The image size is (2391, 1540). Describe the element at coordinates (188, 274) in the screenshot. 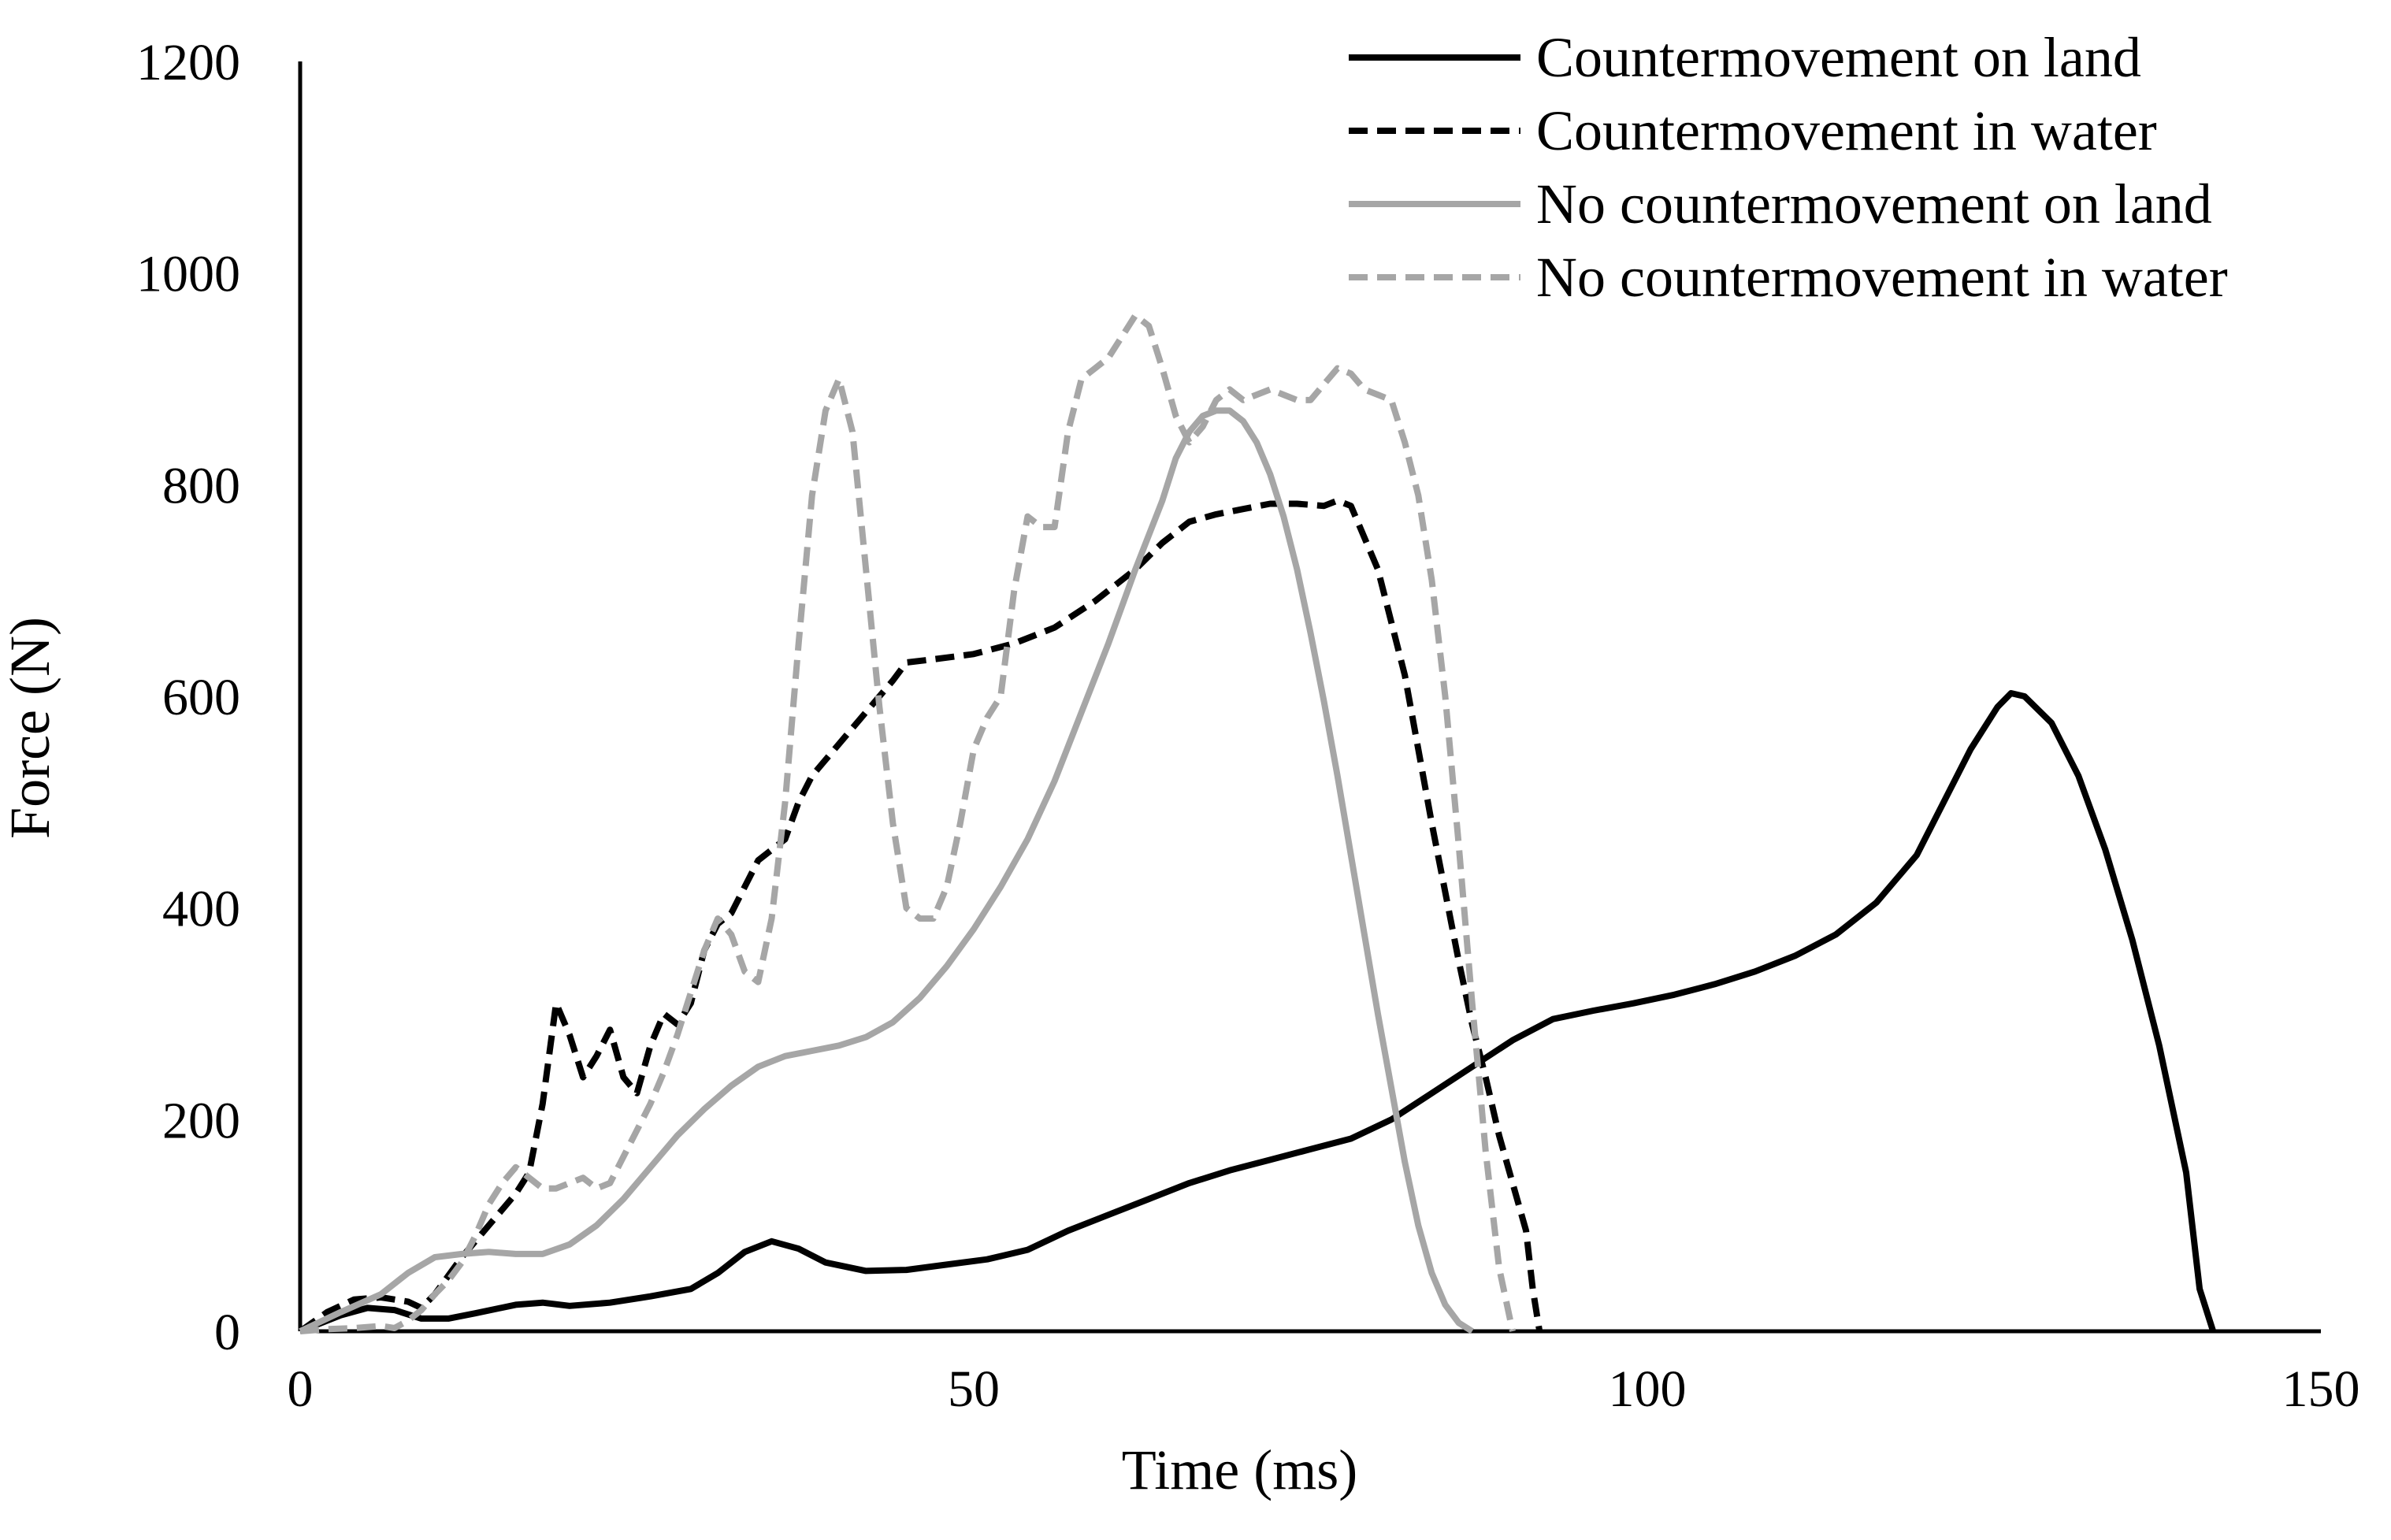

I see `y-tick-label: 1000` at that location.